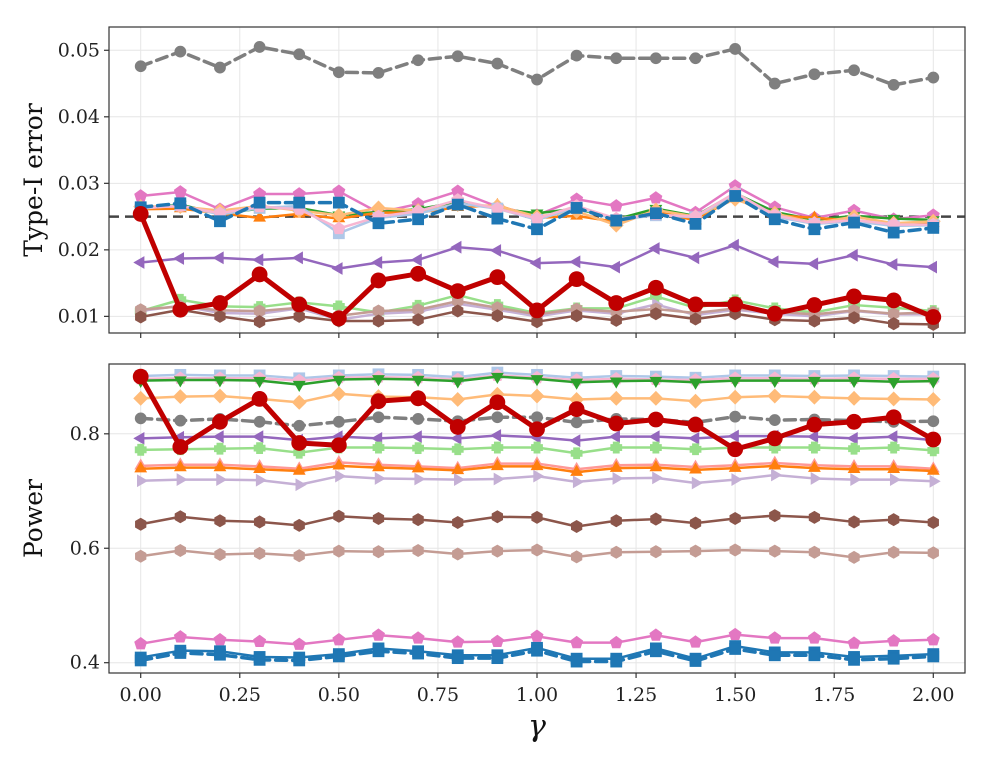  I want to click on x-tick-label: 2.00, so click(933, 695).